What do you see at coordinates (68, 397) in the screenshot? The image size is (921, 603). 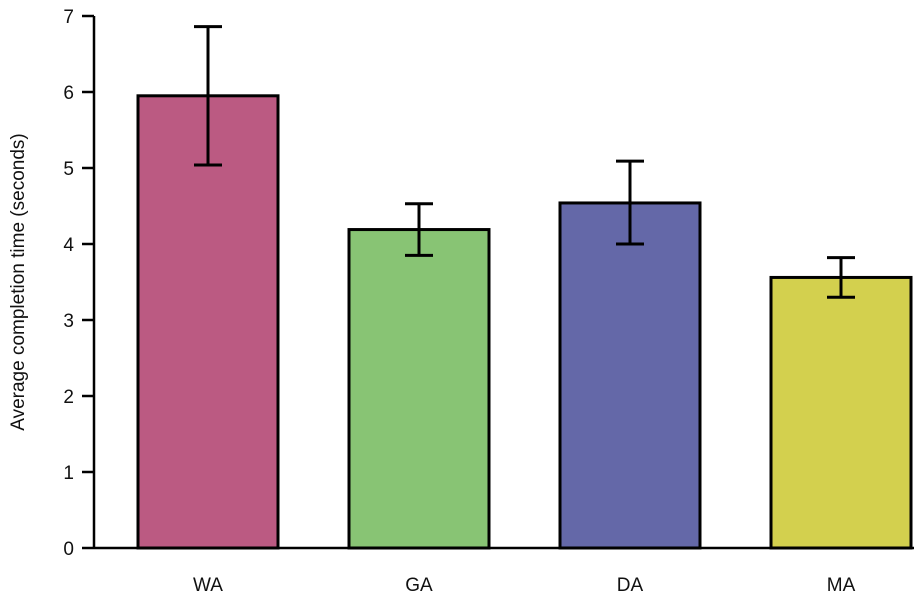 I see `y-tick-label: 2` at bounding box center [68, 397].